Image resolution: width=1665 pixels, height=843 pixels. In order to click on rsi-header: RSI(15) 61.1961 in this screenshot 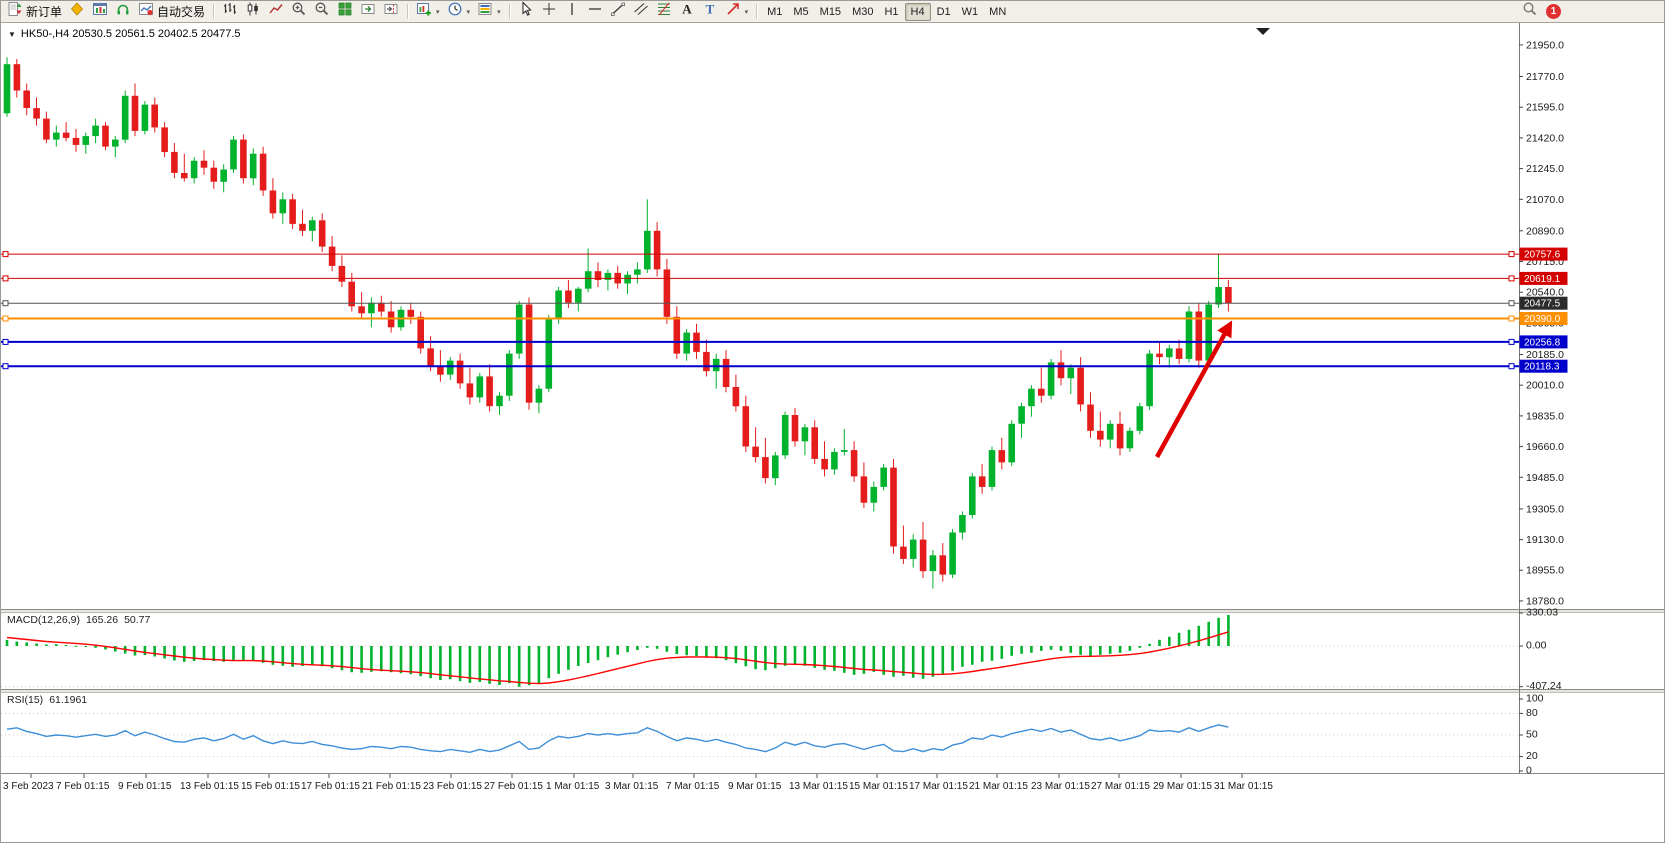, I will do `click(47, 700)`.